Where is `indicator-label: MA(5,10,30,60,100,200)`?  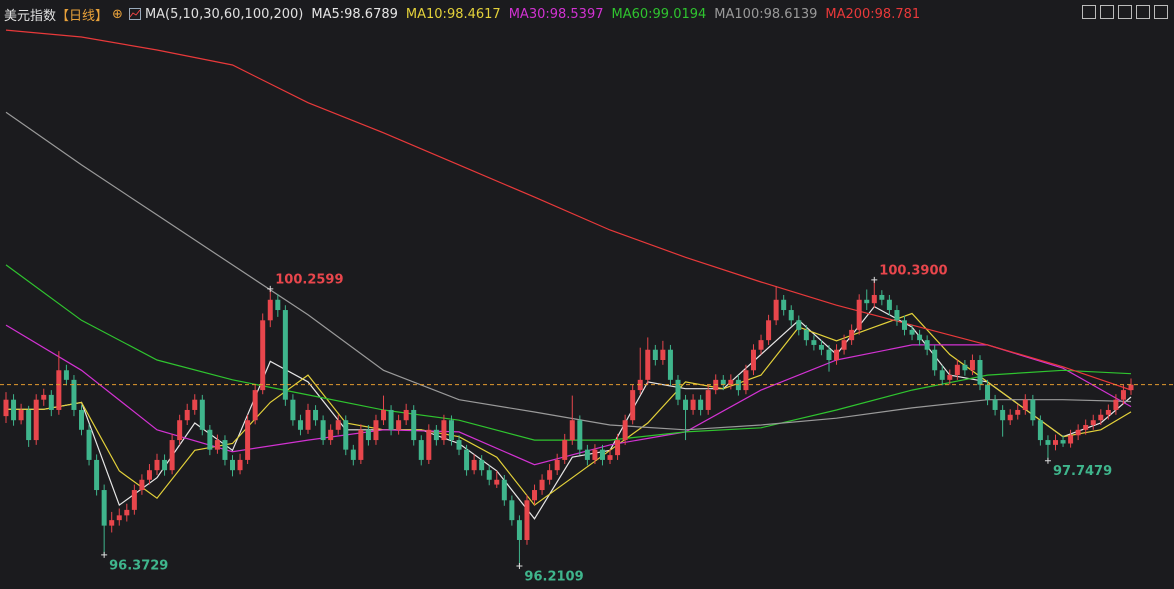
indicator-label: MA(5,10,30,60,100,200) is located at coordinates (224, 14).